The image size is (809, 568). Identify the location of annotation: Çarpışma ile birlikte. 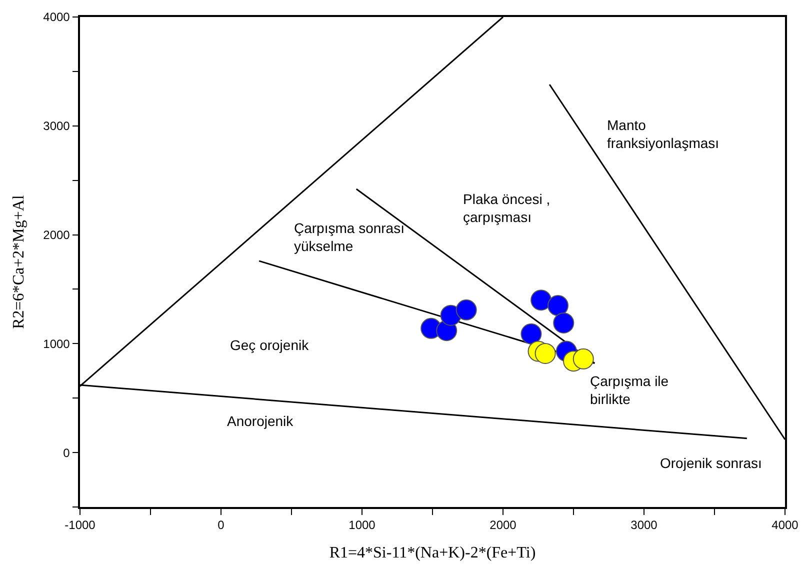
(629, 390).